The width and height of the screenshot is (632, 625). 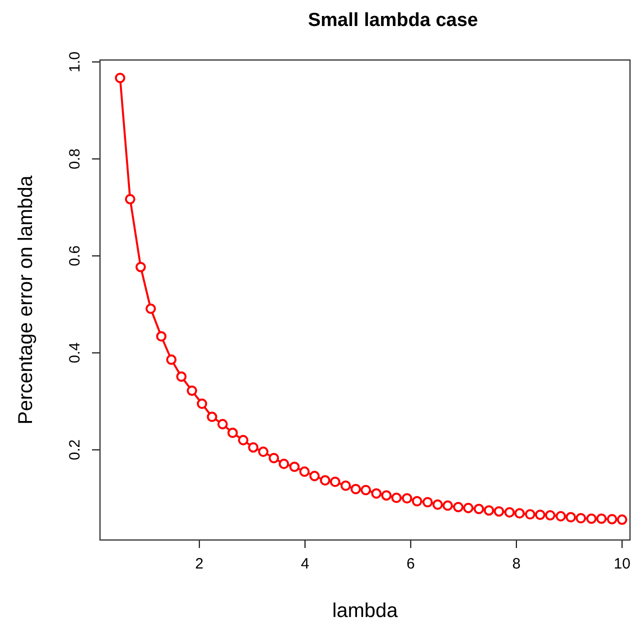 I want to click on chart-title: Small lambda case, so click(x=393, y=20).